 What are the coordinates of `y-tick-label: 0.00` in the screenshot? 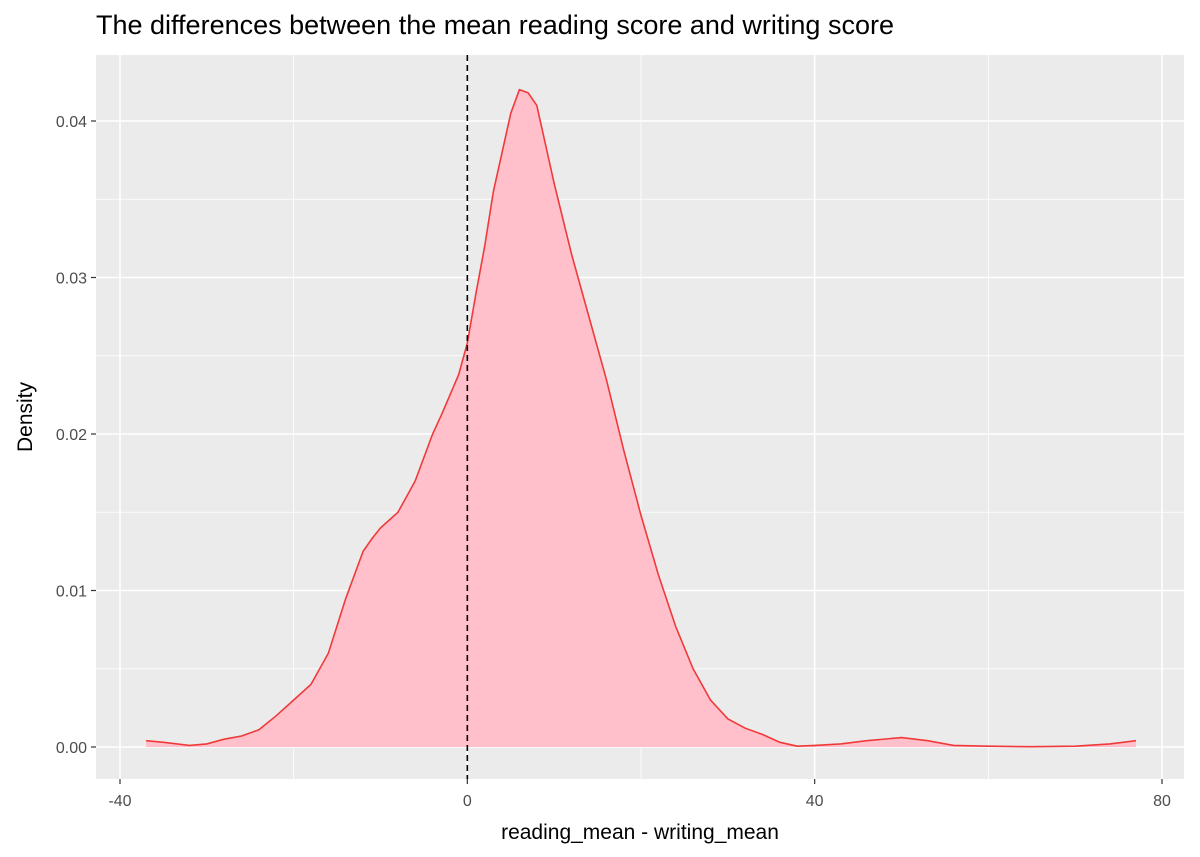 It's located at (71, 748).